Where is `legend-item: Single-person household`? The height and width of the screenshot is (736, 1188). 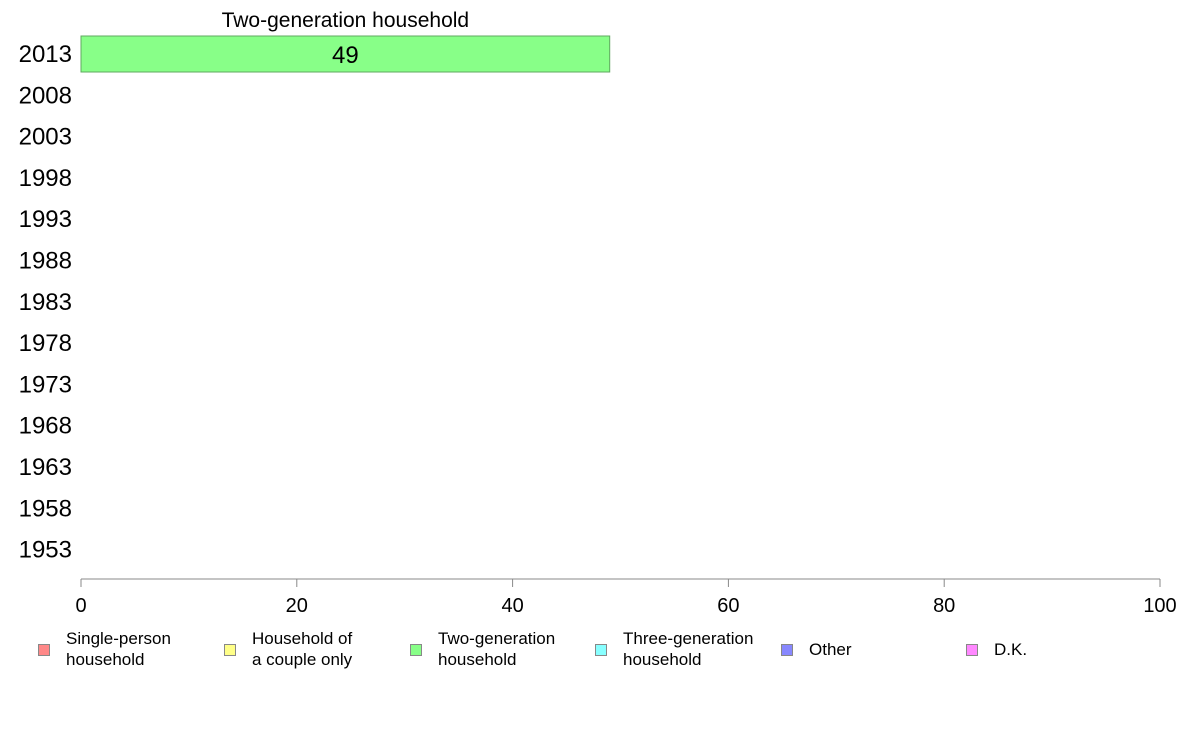
legend-item: Single-person household is located at coordinates (104, 649).